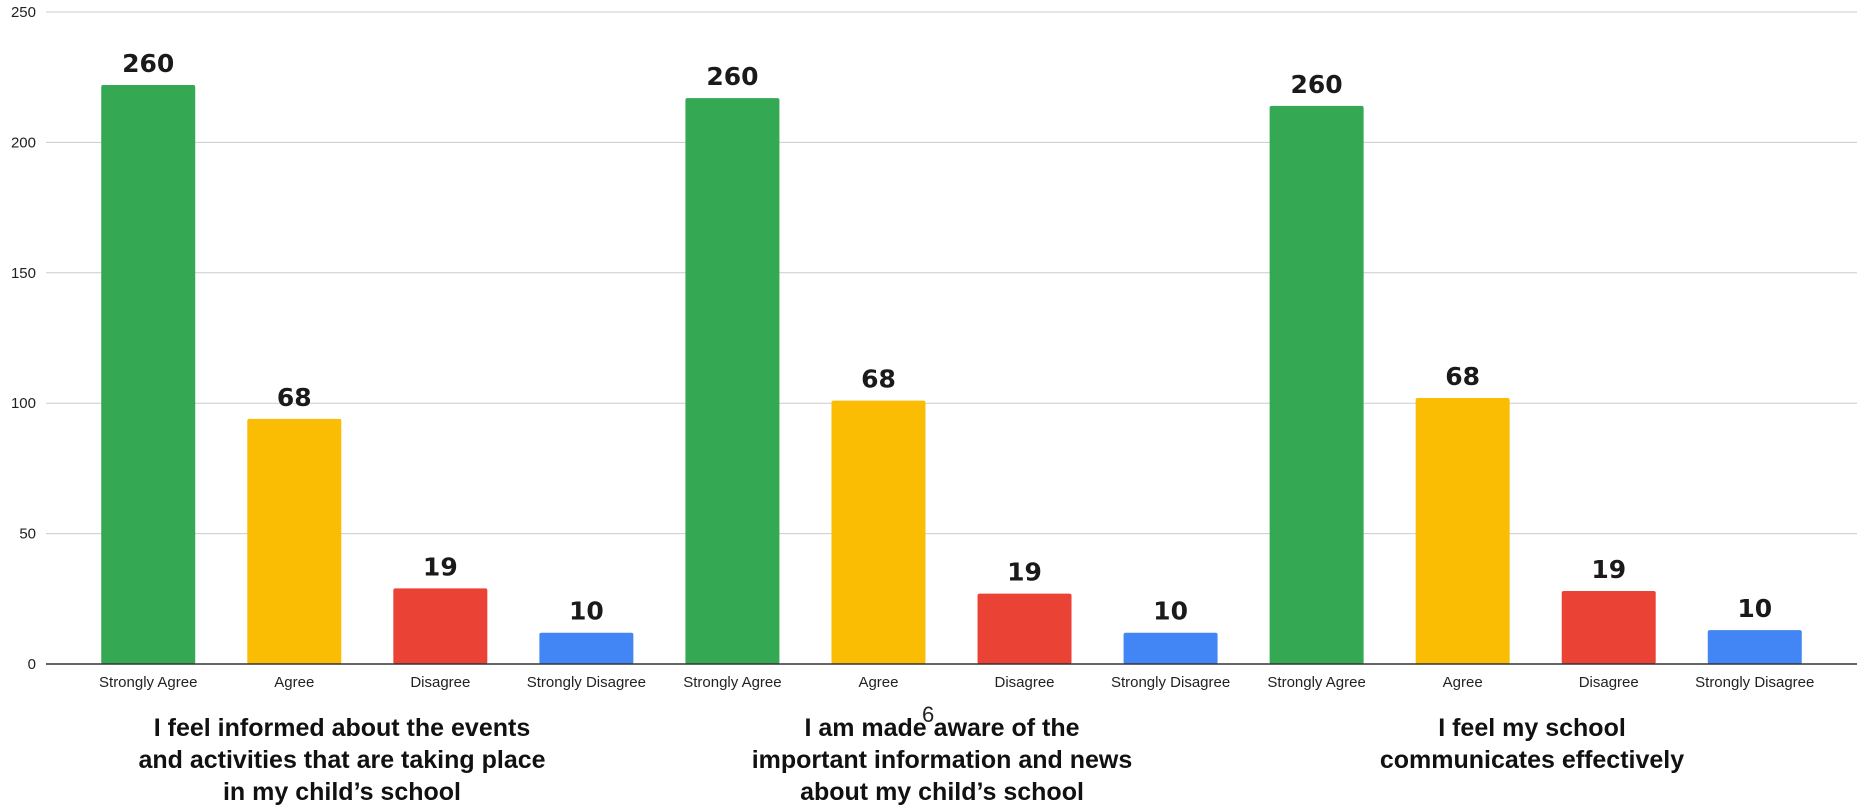 The height and width of the screenshot is (809, 1857). I want to click on group-title-3-line-2: communicates effectively, so click(1532, 760).